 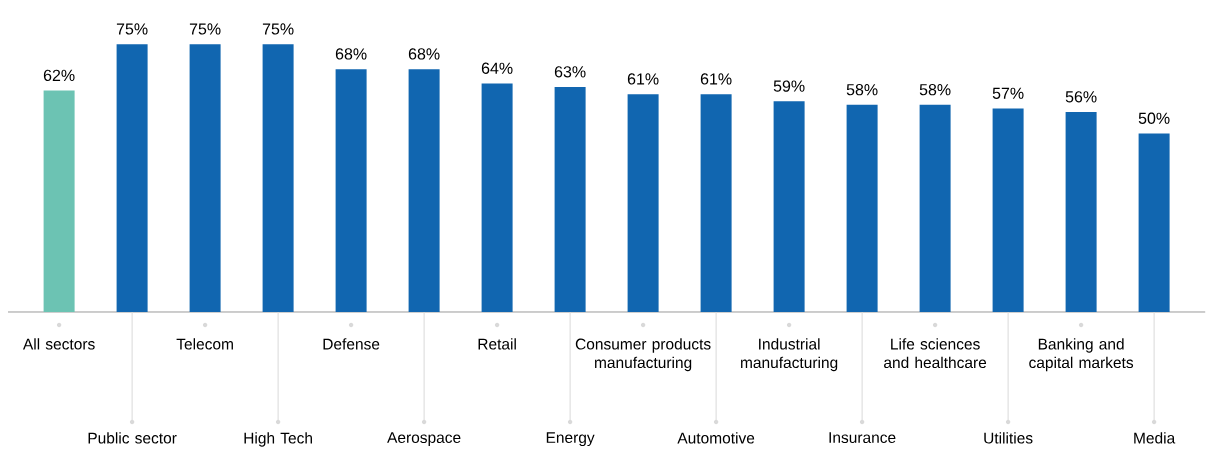 What do you see at coordinates (1008, 438) in the screenshot?
I see `x-tick-label: Utilities` at bounding box center [1008, 438].